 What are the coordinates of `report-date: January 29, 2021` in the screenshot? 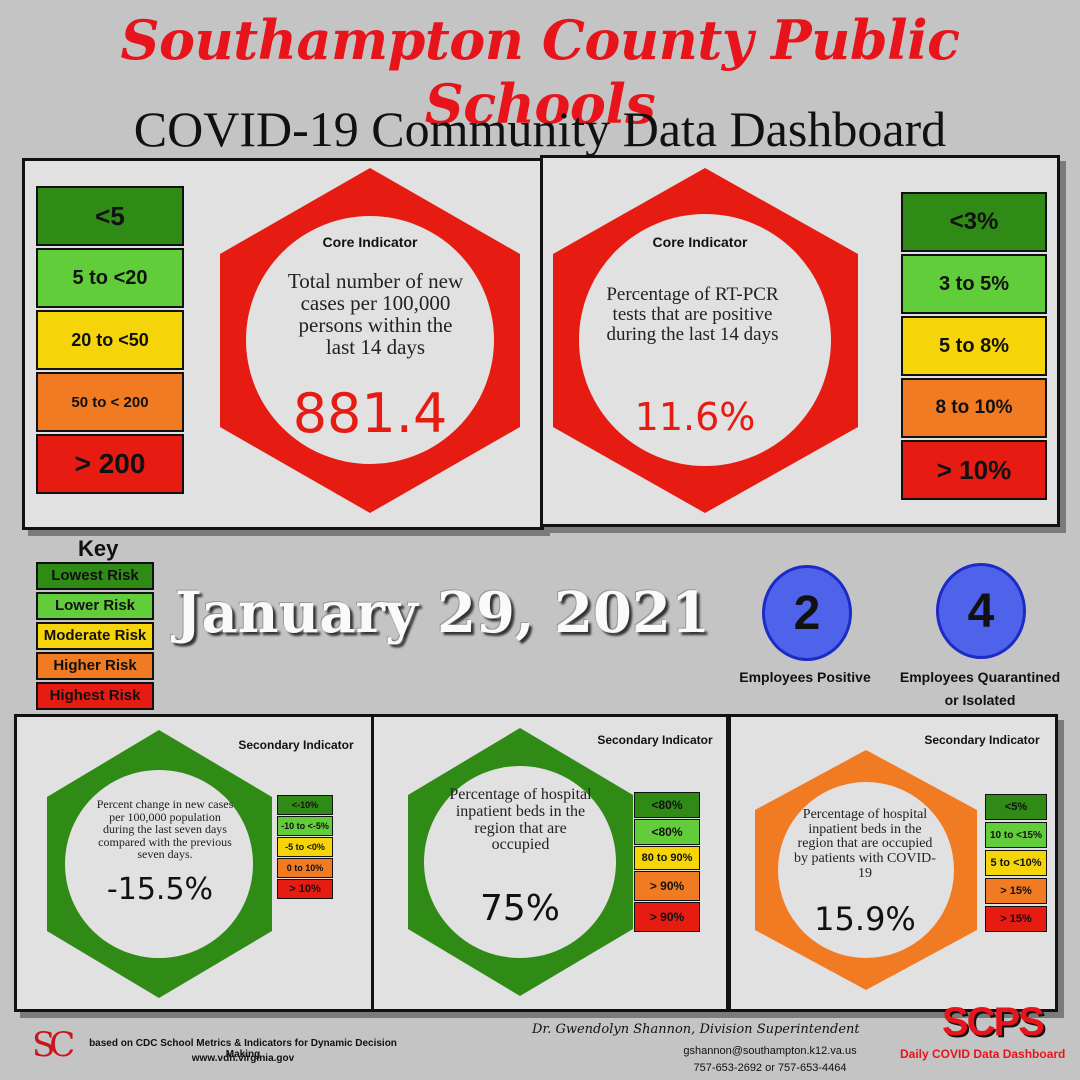 It's located at (442, 613).